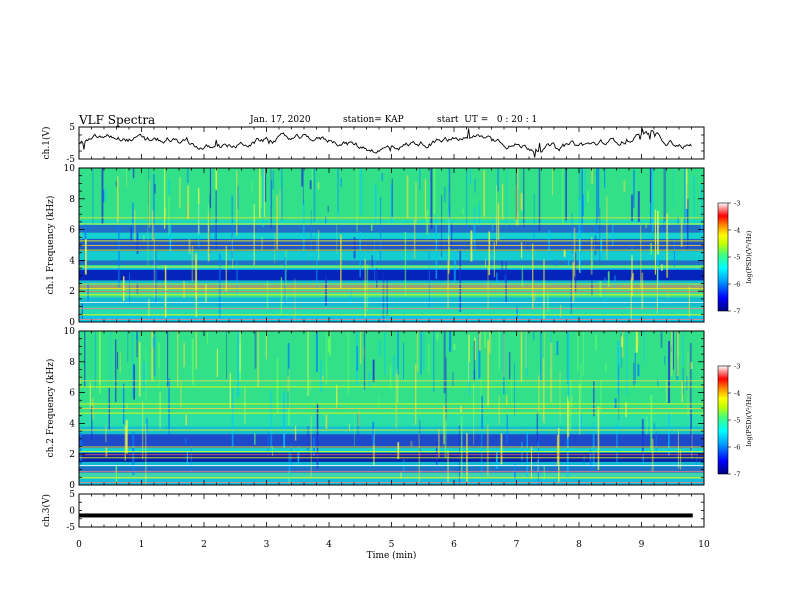  I want to click on ch1-spectrogram-line, so click(391, 250).